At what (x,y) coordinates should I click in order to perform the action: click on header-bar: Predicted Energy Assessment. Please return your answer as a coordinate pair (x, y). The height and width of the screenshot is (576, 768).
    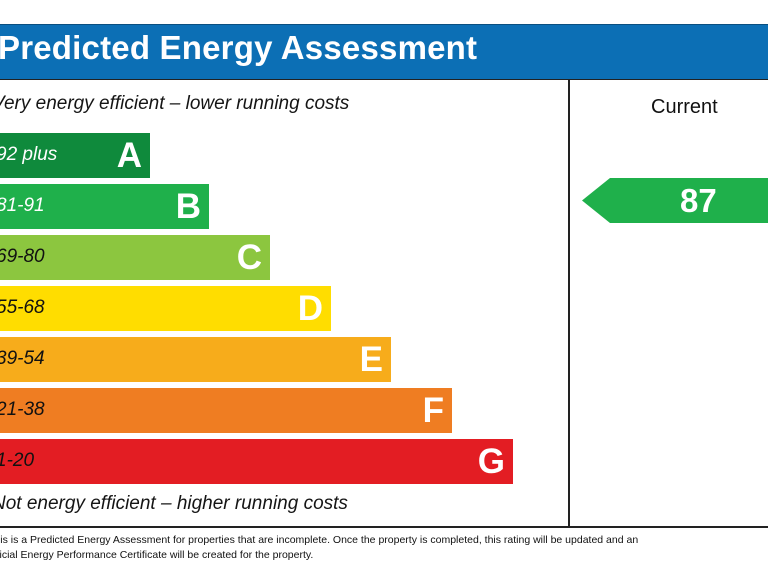
    Looking at the image, I should click on (384, 51).